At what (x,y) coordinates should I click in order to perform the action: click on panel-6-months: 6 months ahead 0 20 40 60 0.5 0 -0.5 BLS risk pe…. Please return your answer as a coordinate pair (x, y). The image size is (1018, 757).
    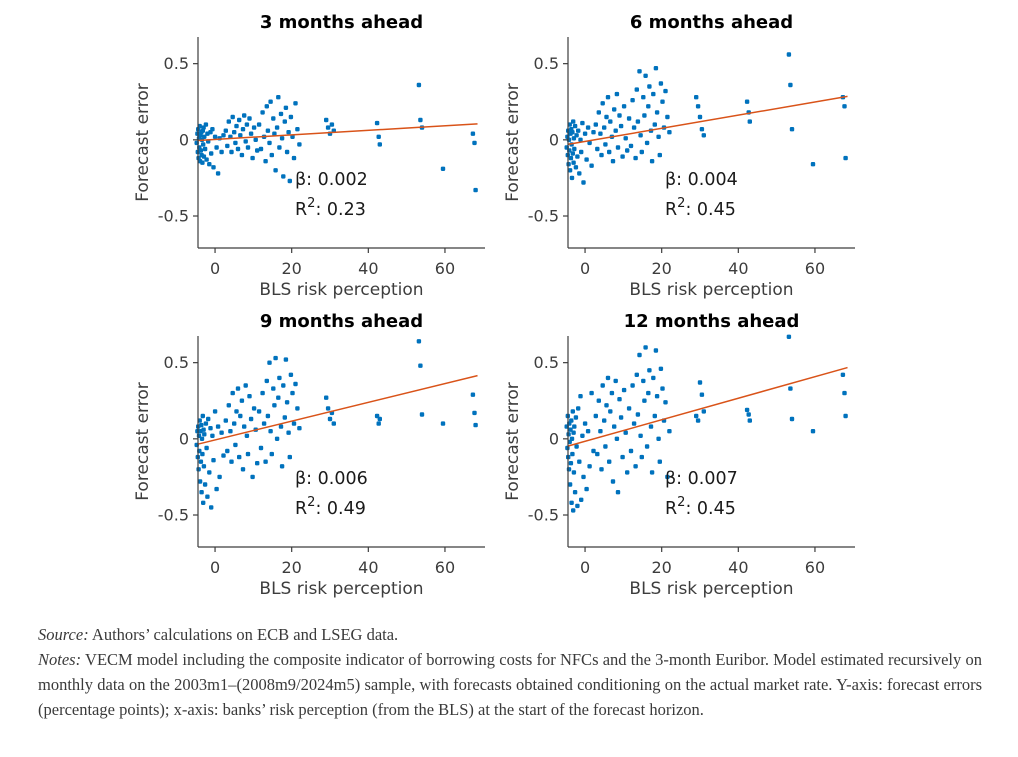
    Looking at the image, I should click on (679, 156).